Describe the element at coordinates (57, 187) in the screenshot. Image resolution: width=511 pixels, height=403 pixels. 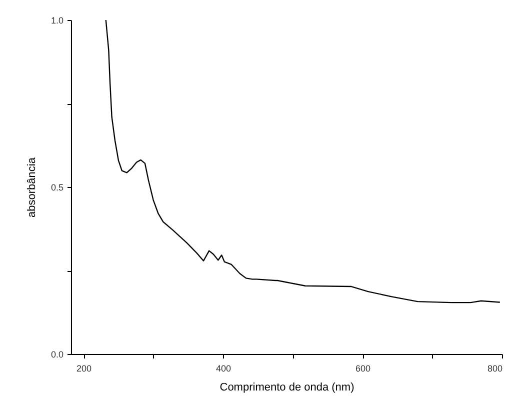
I see `y-tick-label: 0.5` at that location.